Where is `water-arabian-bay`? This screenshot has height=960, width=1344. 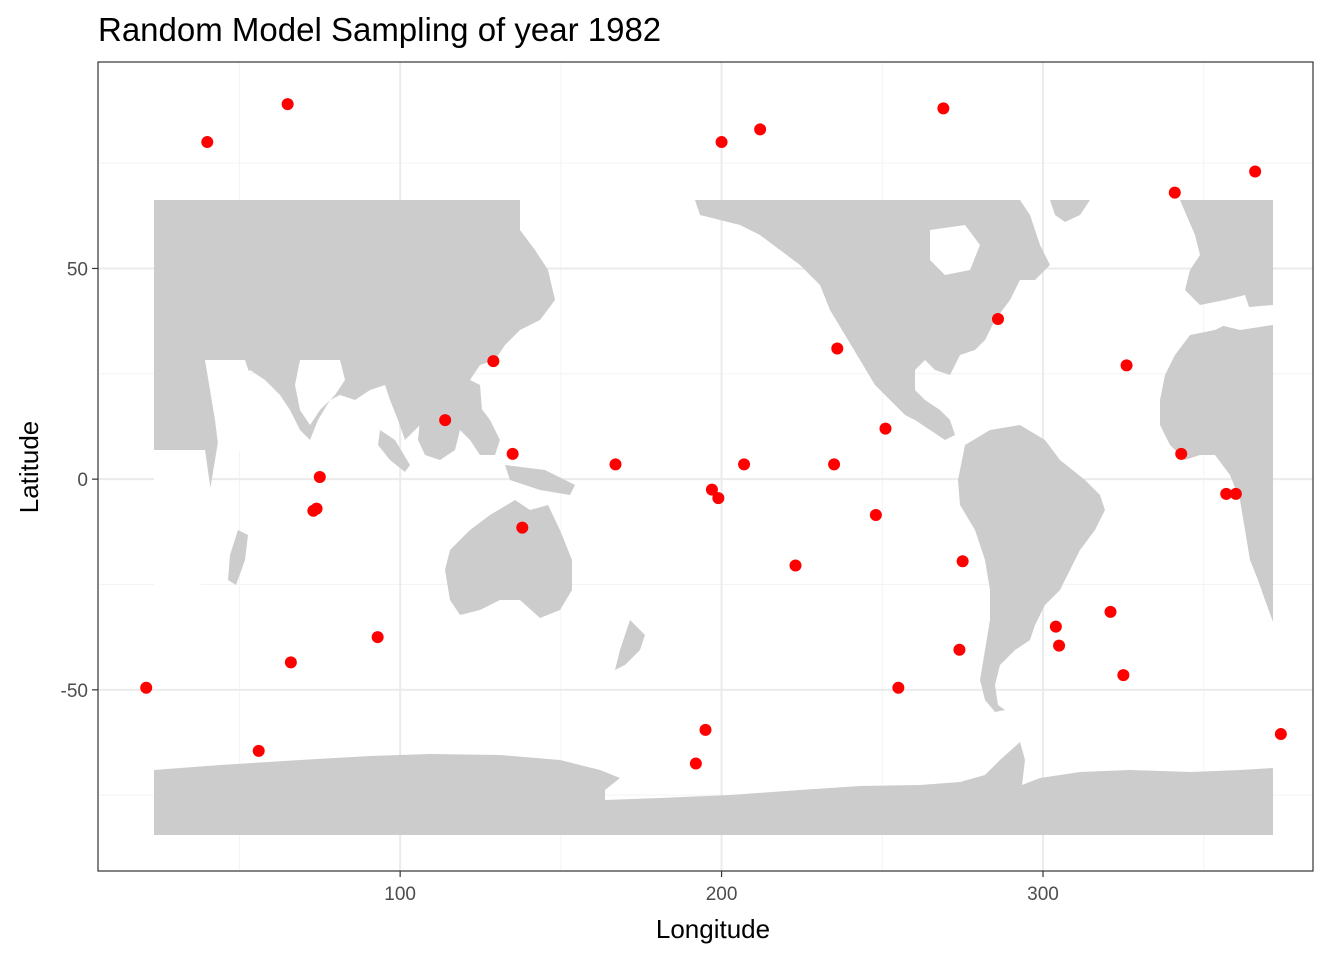
water-arabian-bay is located at coordinates (230, 415).